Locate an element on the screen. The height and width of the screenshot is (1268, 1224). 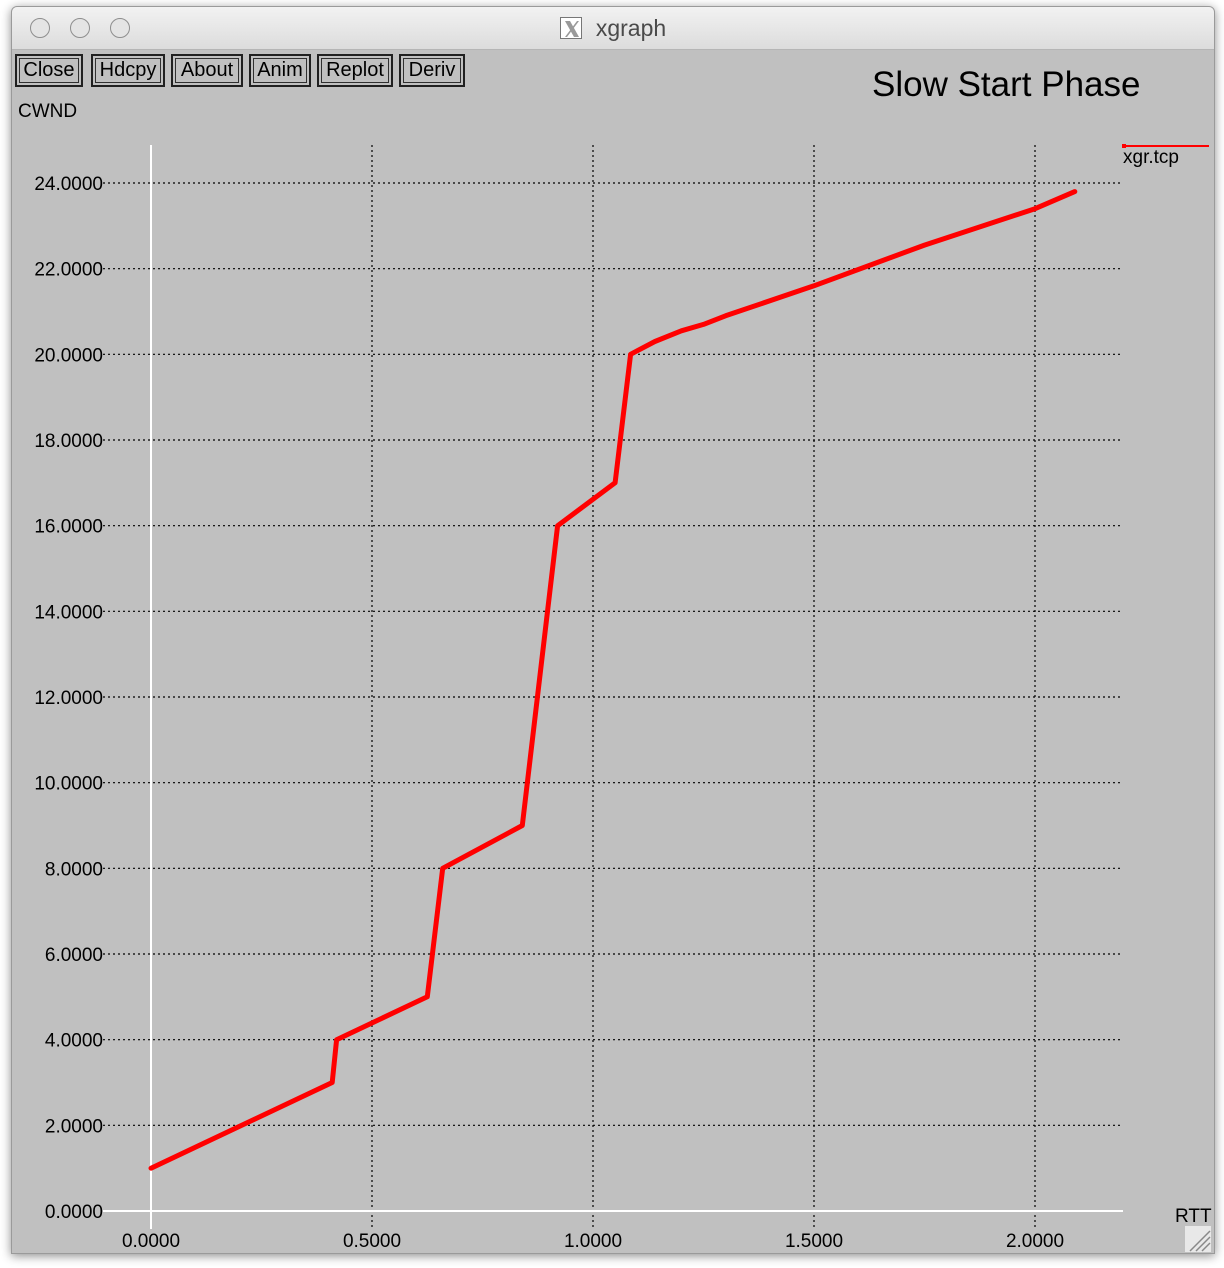
x-tick-label: 0.5000 is located at coordinates (372, 1241).